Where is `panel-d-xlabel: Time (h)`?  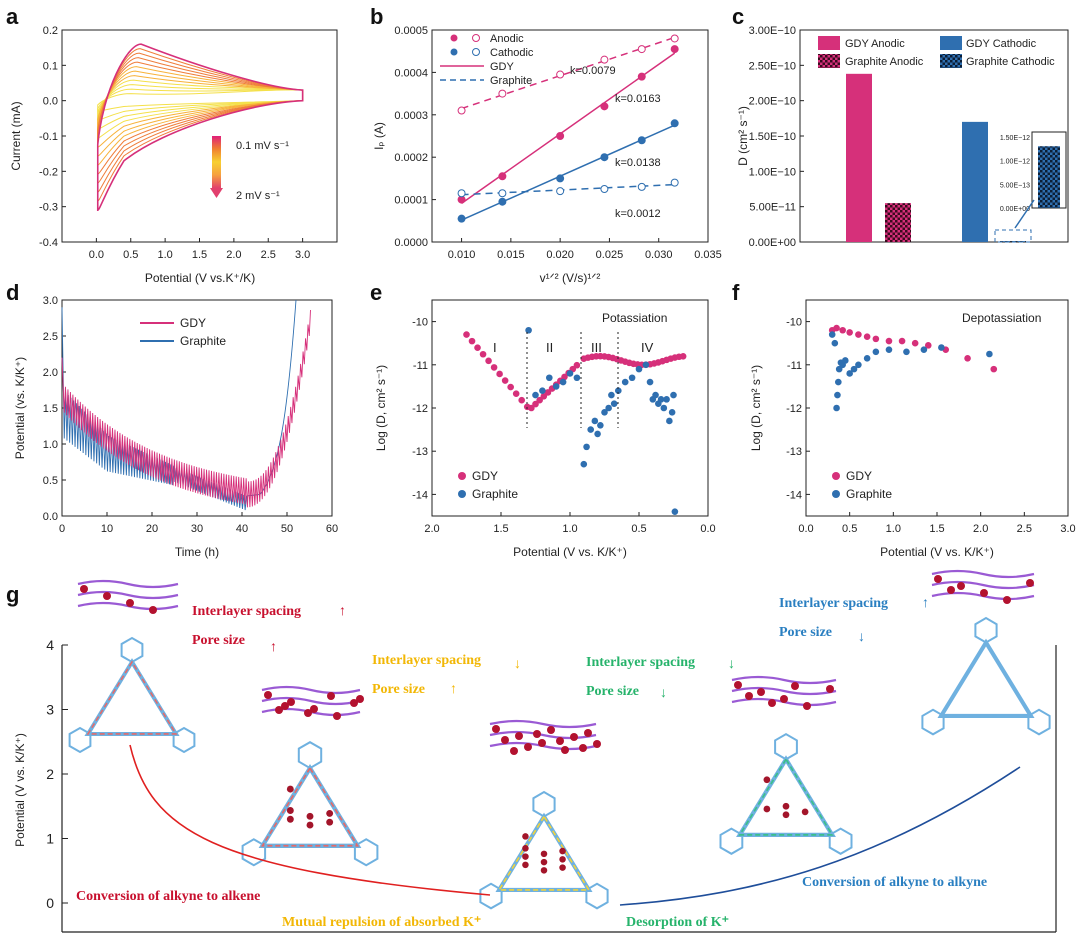
panel-d-xlabel: Time (h) is located at coordinates (197, 552).